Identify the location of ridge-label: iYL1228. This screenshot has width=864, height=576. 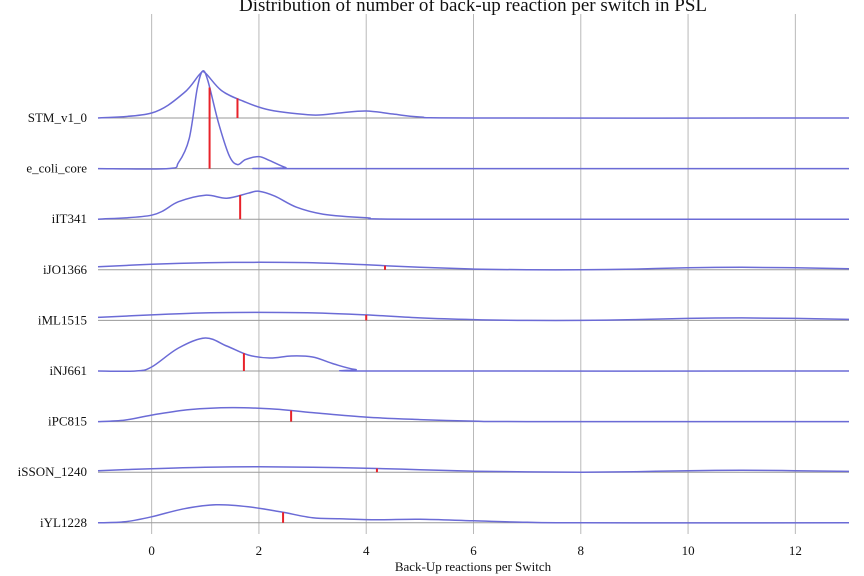
(63, 522).